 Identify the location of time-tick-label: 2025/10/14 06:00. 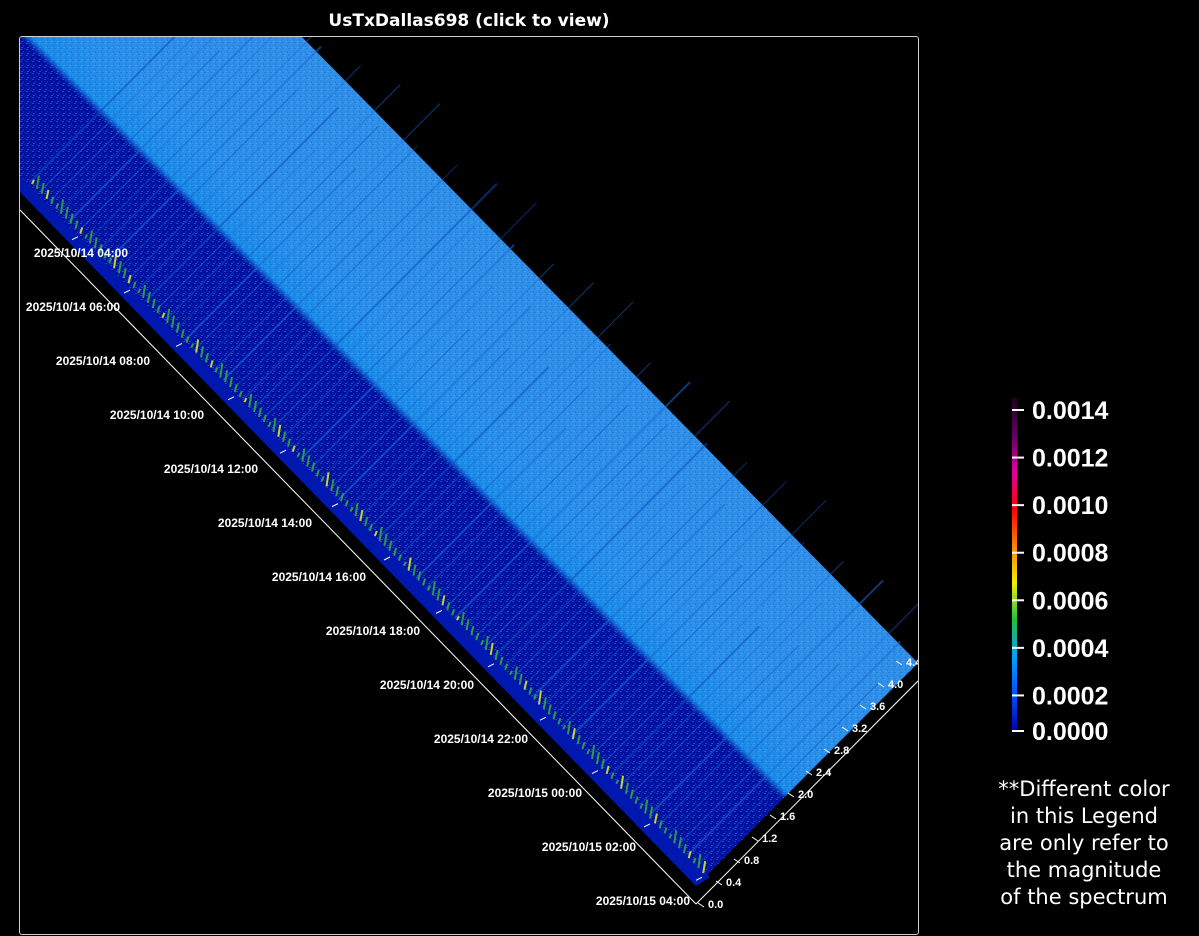
(73, 307).